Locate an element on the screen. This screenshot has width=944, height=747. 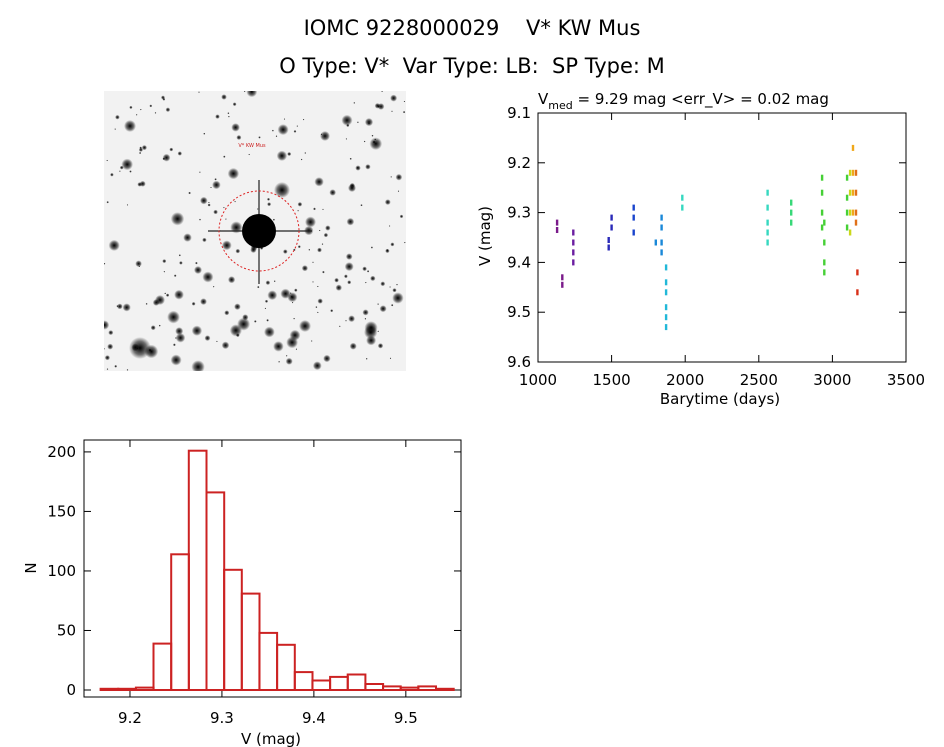
light-curve-xlabel: Barytime (days) is located at coordinates (720, 399).